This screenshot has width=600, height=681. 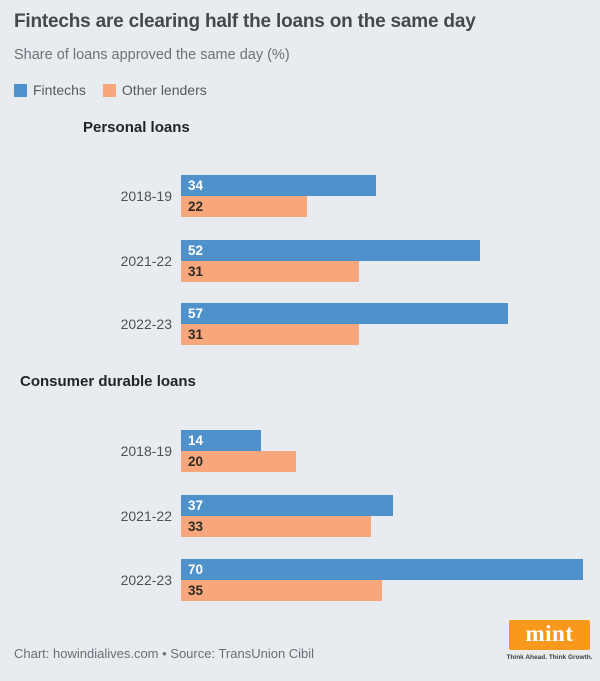 I want to click on chart-row: 2022-23 70 35, so click(x=300, y=580).